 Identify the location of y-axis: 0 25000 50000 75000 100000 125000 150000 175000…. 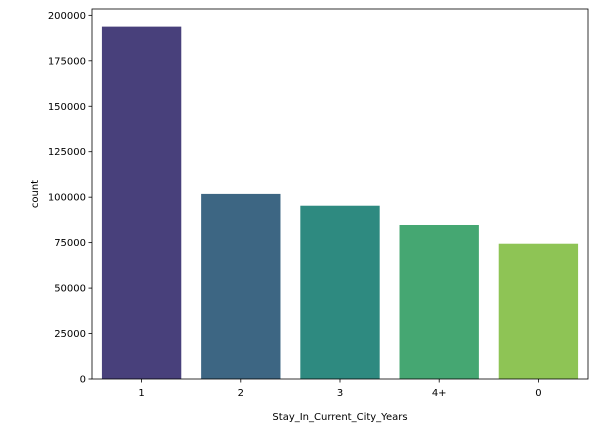
(70, 198).